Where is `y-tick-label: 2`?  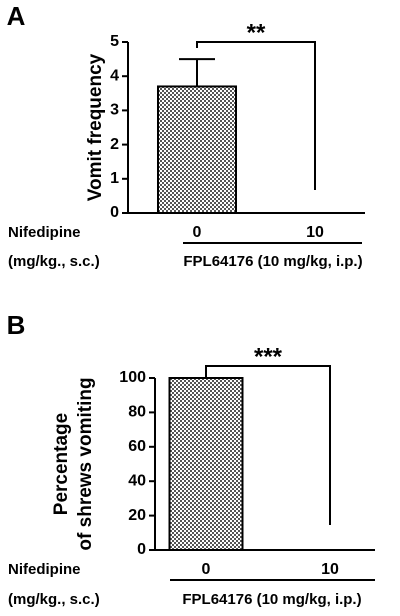 y-tick-label: 2 is located at coordinates (114, 144).